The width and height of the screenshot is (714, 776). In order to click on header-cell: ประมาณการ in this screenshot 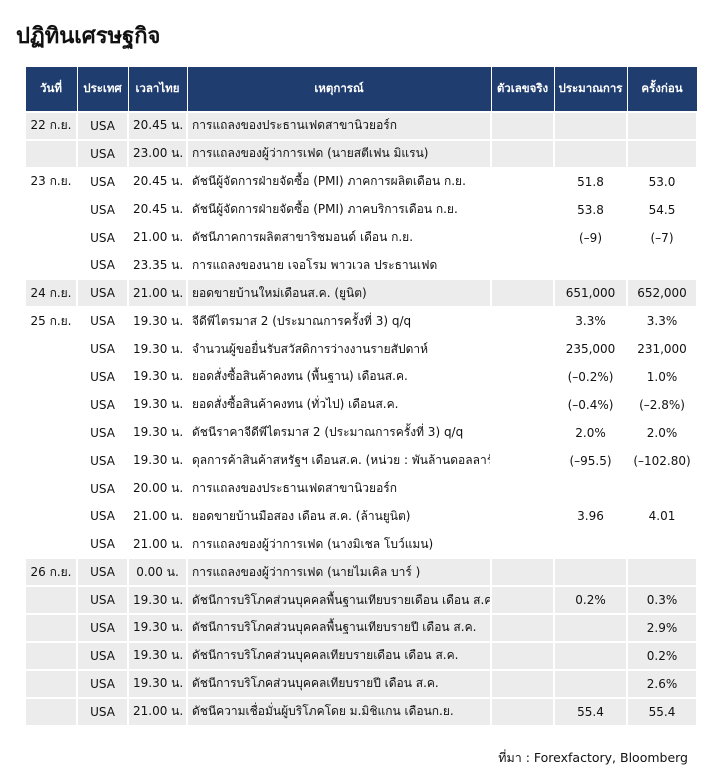, I will do `click(590, 89)`.